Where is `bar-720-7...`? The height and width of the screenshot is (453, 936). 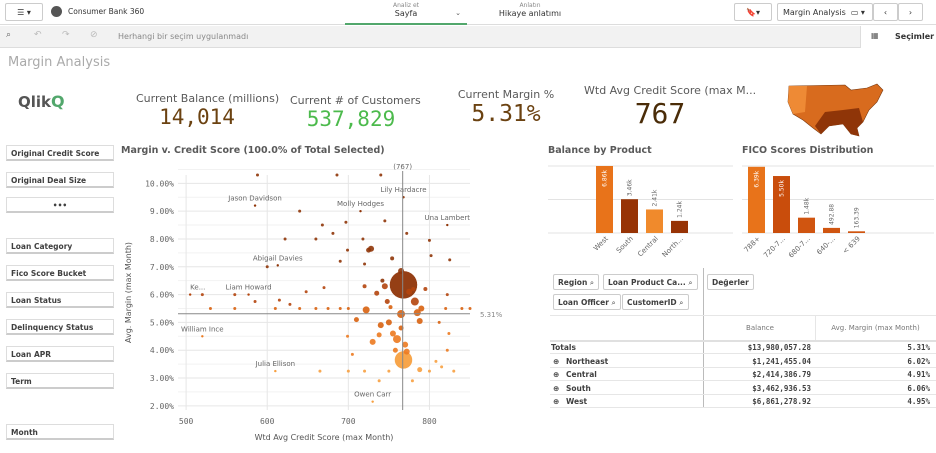 bar-720-7... is located at coordinates (781, 204).